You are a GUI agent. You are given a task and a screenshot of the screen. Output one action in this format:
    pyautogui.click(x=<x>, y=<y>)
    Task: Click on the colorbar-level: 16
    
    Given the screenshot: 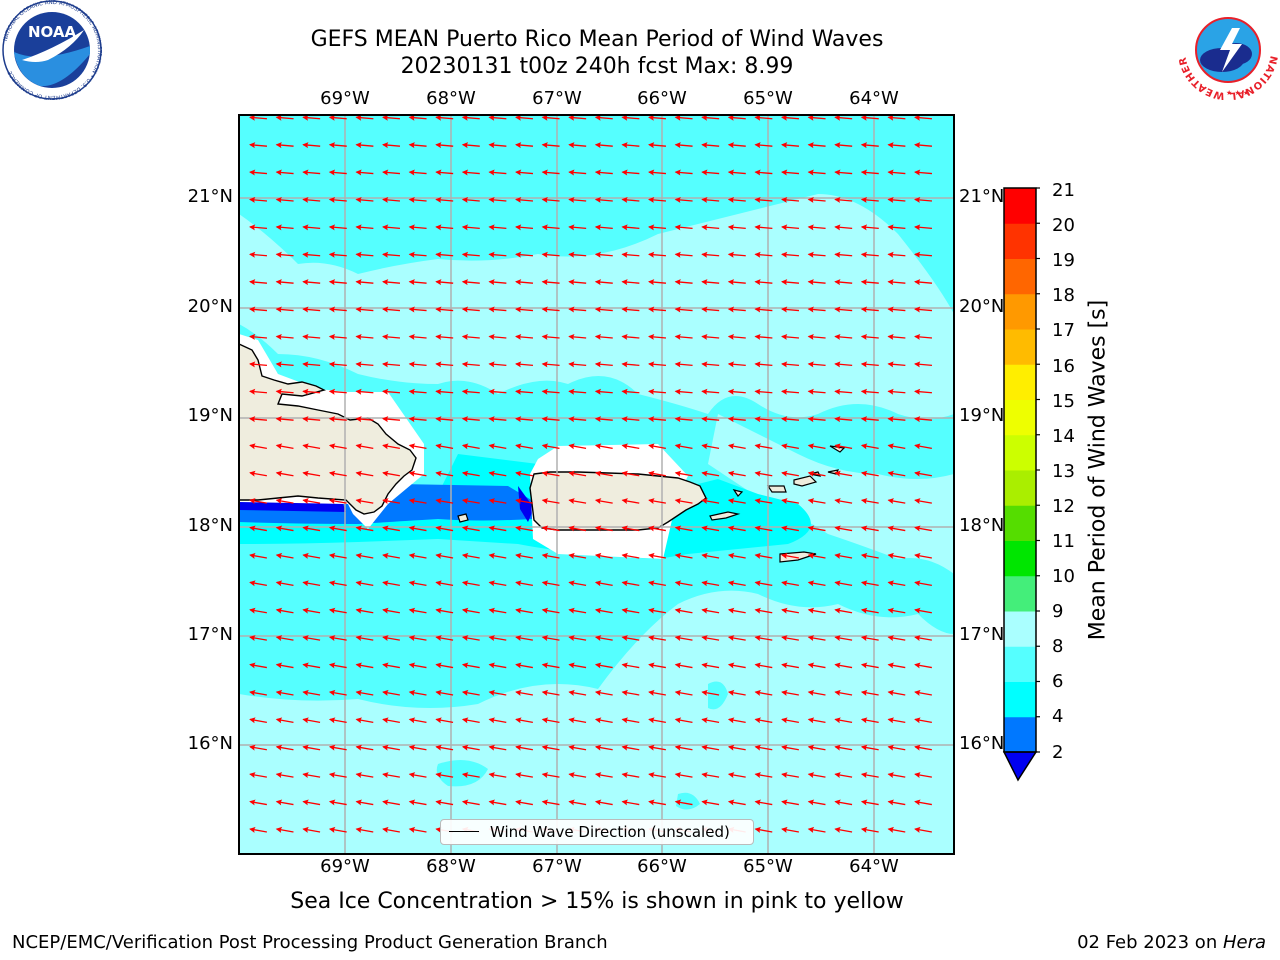 What is the action you would take?
    pyautogui.click(x=1063, y=366)
    